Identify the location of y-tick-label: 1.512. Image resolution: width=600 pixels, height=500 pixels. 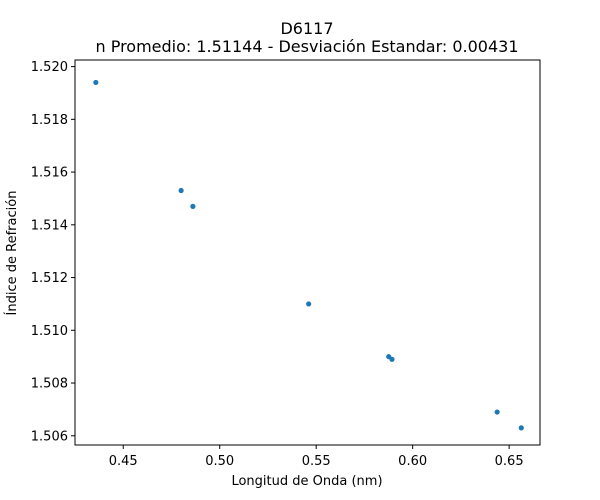
(49, 278).